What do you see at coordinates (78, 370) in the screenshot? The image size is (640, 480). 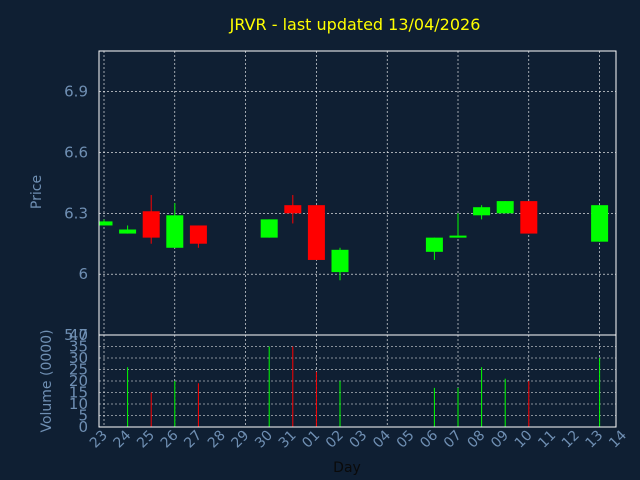 I see `volume-tick-label: 25` at bounding box center [78, 370].